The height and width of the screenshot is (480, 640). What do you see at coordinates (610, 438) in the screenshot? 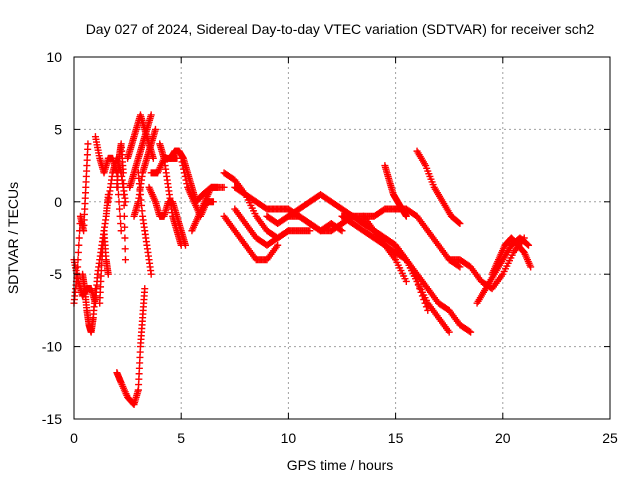
I see `x-tick-label: 25` at bounding box center [610, 438].